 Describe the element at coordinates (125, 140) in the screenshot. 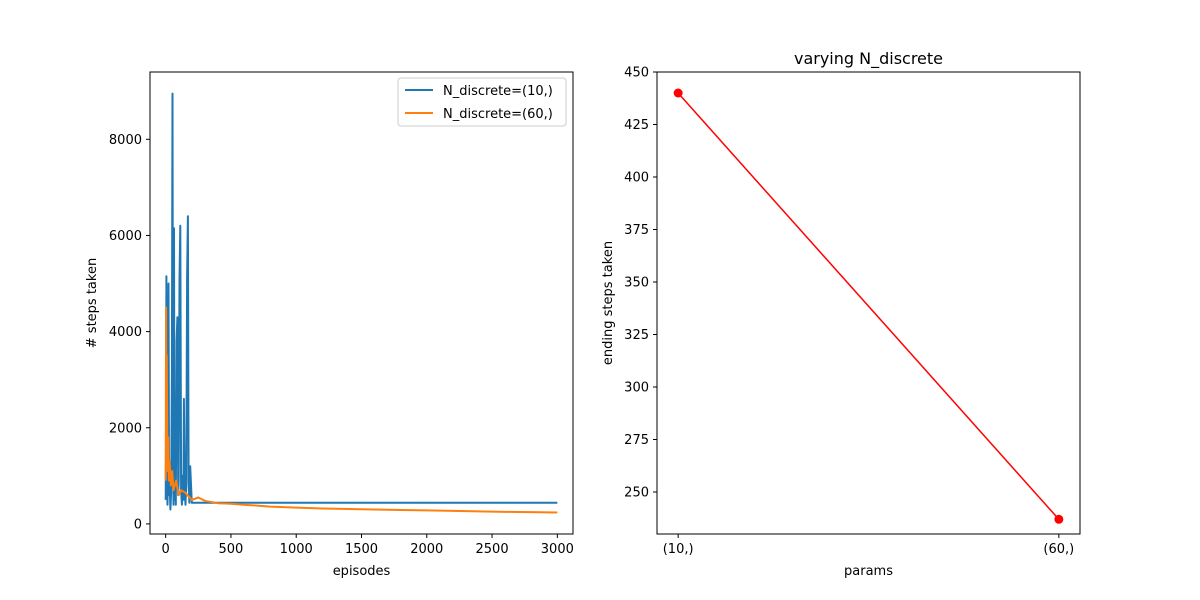

I see `y-tick-label: 8000` at that location.